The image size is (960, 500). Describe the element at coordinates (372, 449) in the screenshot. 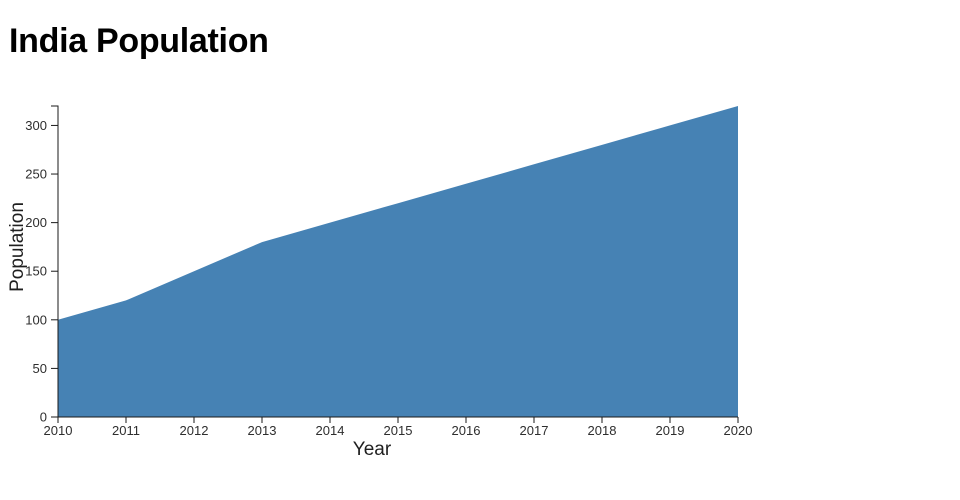

I see `x-axis-title: Year` at that location.